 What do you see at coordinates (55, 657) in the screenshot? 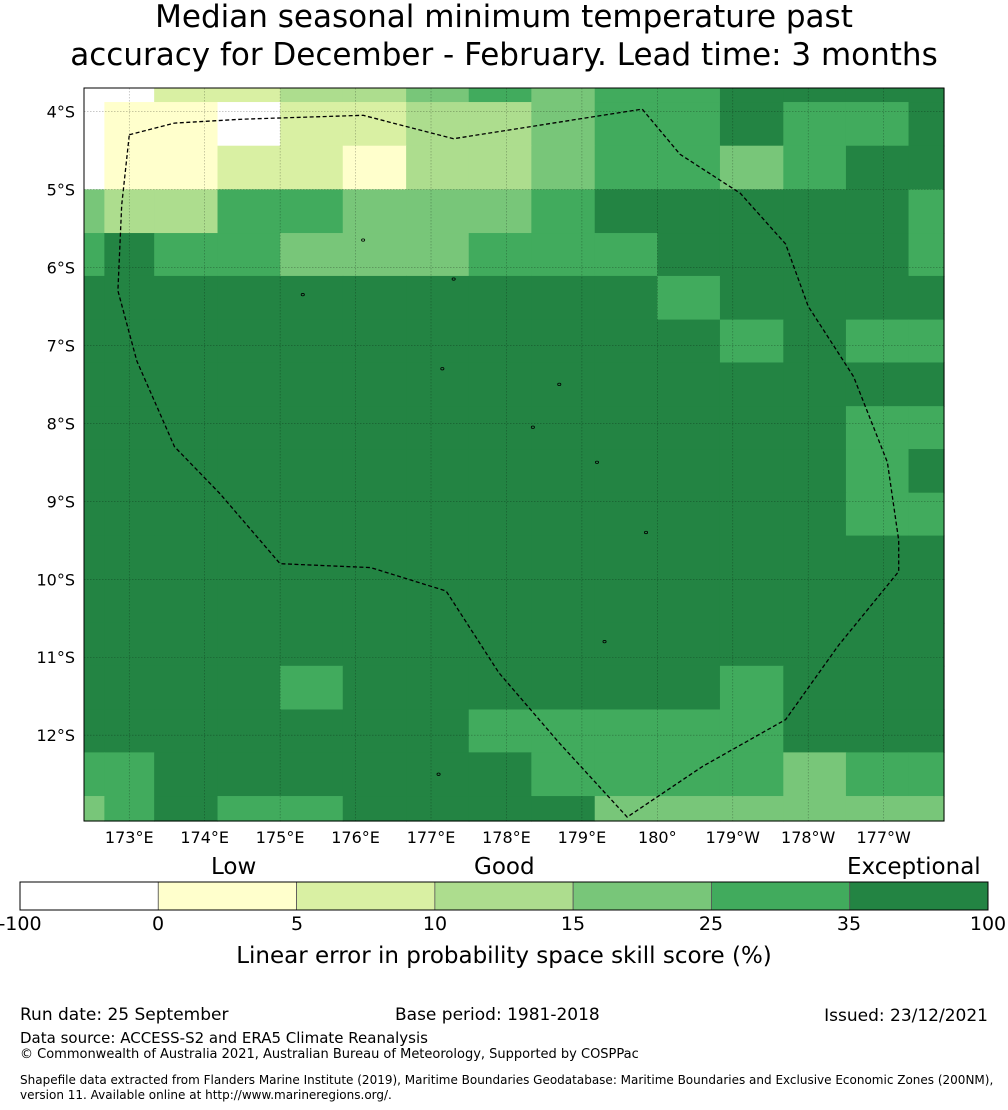
I see `latitude-label: 11°S` at bounding box center [55, 657].